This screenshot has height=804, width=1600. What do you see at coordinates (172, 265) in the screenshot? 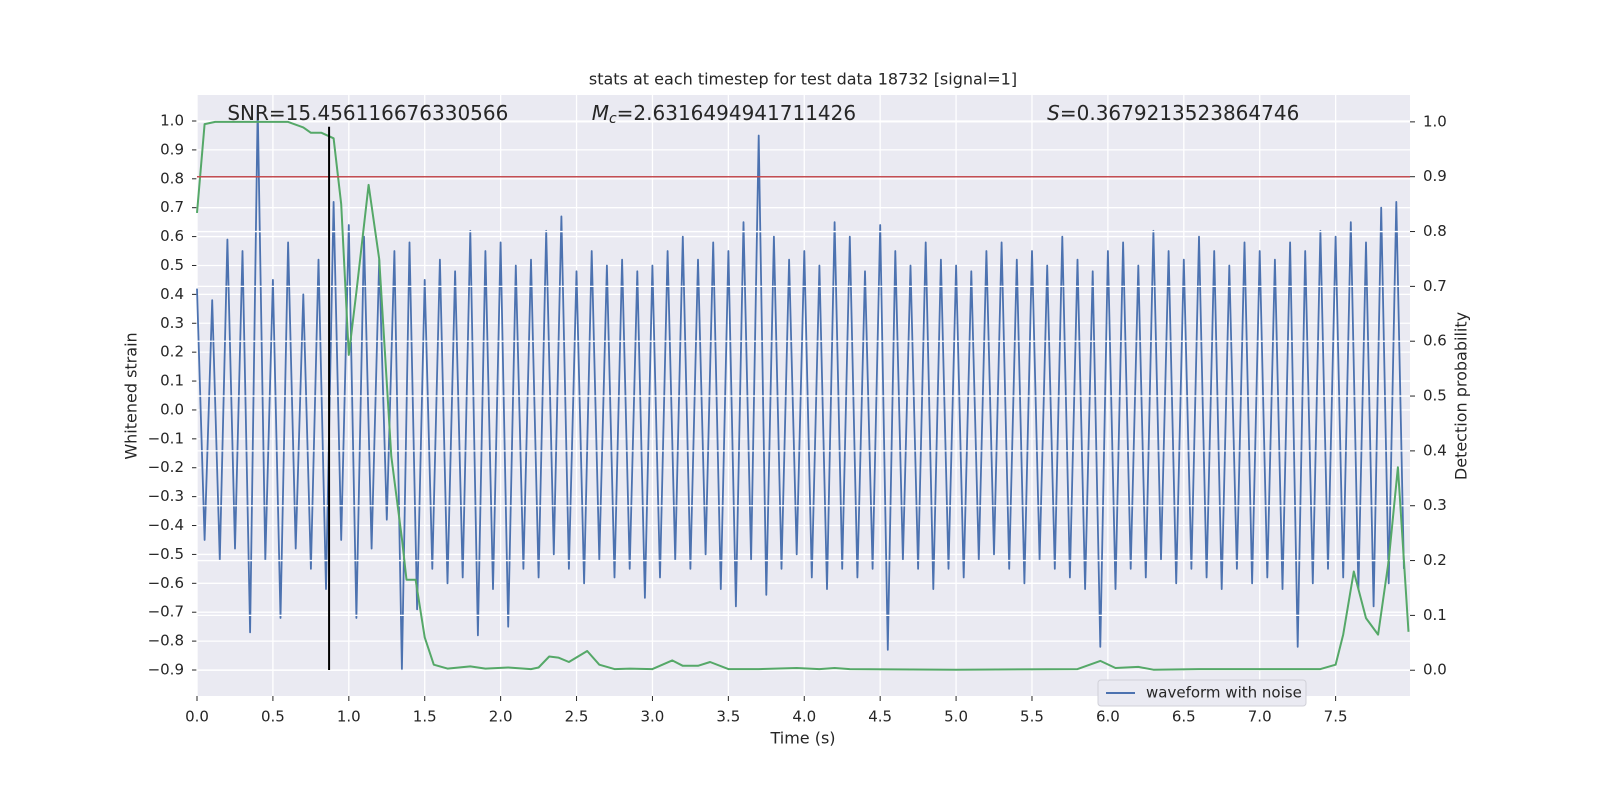
I see `y-tick-label: 0.5` at bounding box center [172, 265].